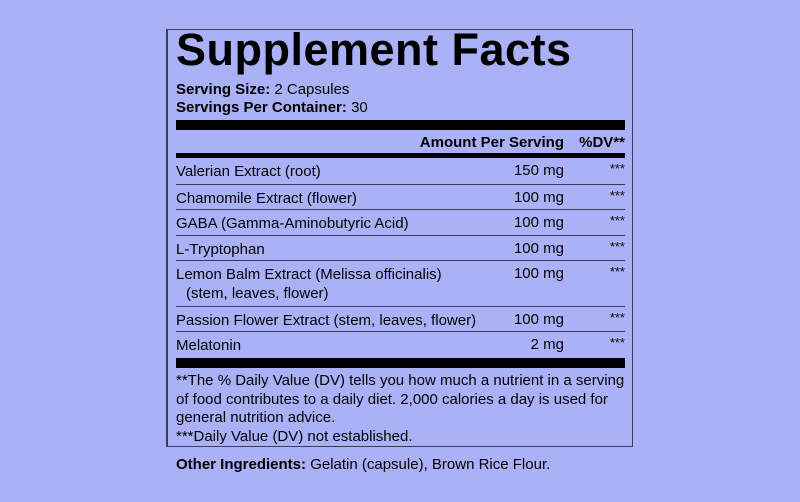  What do you see at coordinates (312, 89) in the screenshot?
I see `serving-size-value: 2 Capsules` at bounding box center [312, 89].